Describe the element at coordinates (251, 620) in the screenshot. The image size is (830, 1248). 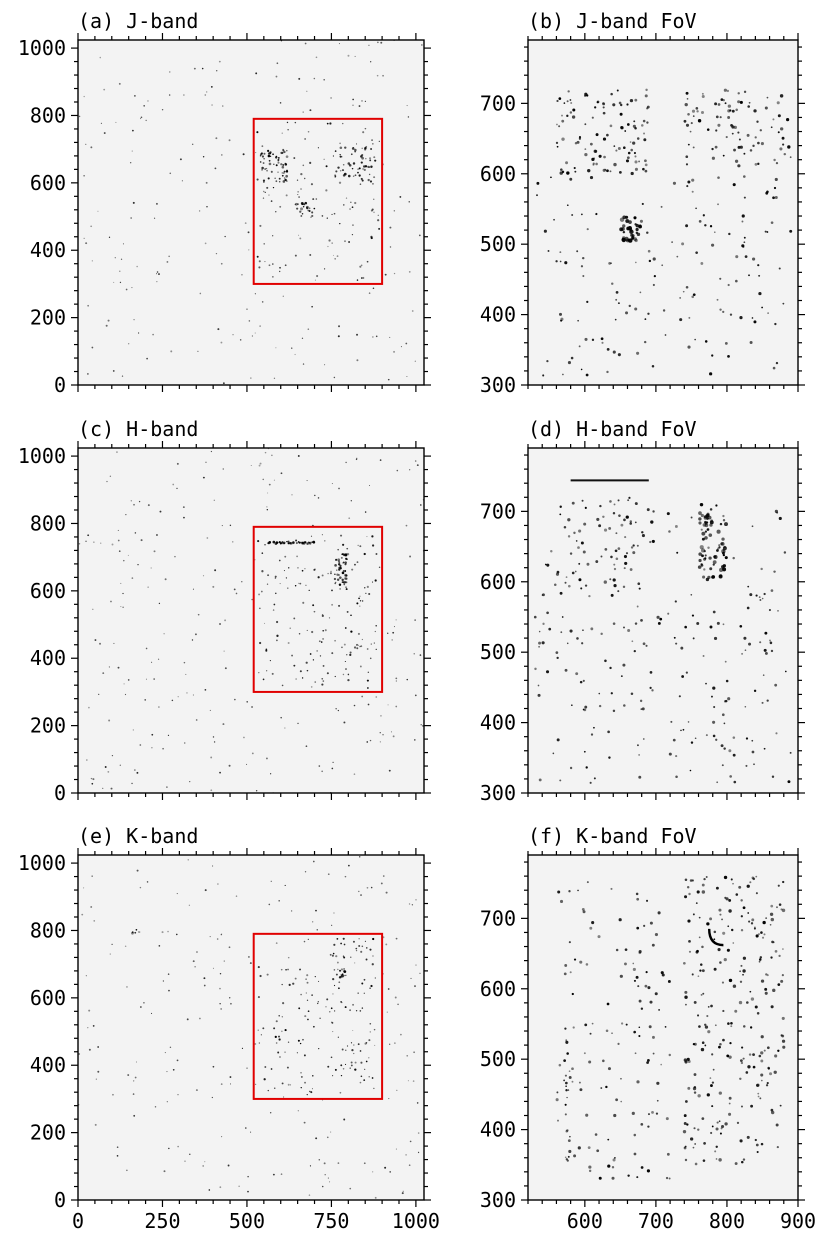
I see `panel-c-marks` at that location.